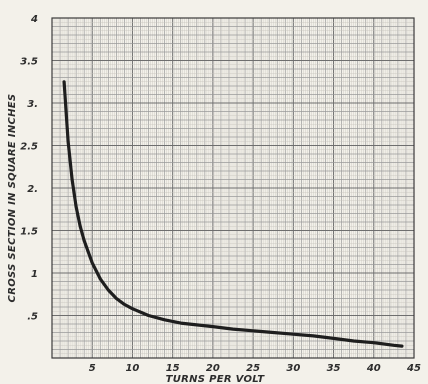 Image resolution: width=428 pixels, height=384 pixels. Describe the element at coordinates (253, 368) in the screenshot. I see `x-tick-label: 25` at that location.